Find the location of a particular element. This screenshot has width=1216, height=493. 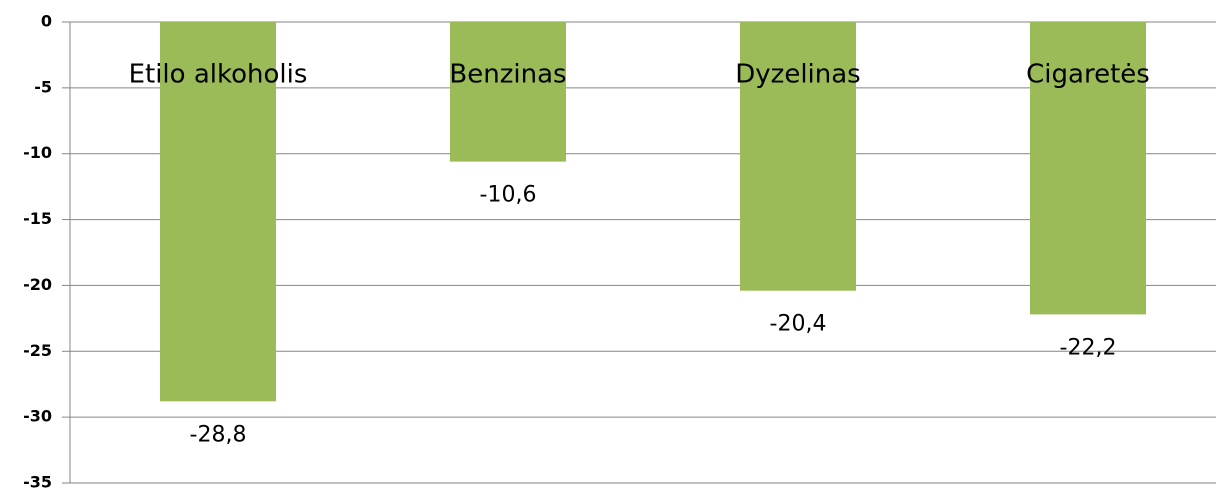

category-label: Benzinas is located at coordinates (507, 75).